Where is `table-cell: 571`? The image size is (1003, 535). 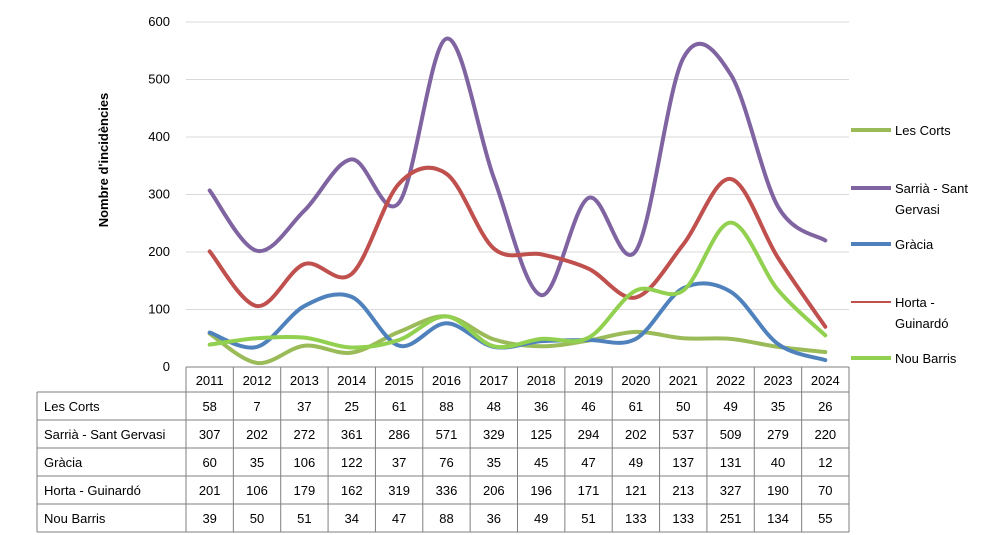 table-cell: 571 is located at coordinates (447, 434).